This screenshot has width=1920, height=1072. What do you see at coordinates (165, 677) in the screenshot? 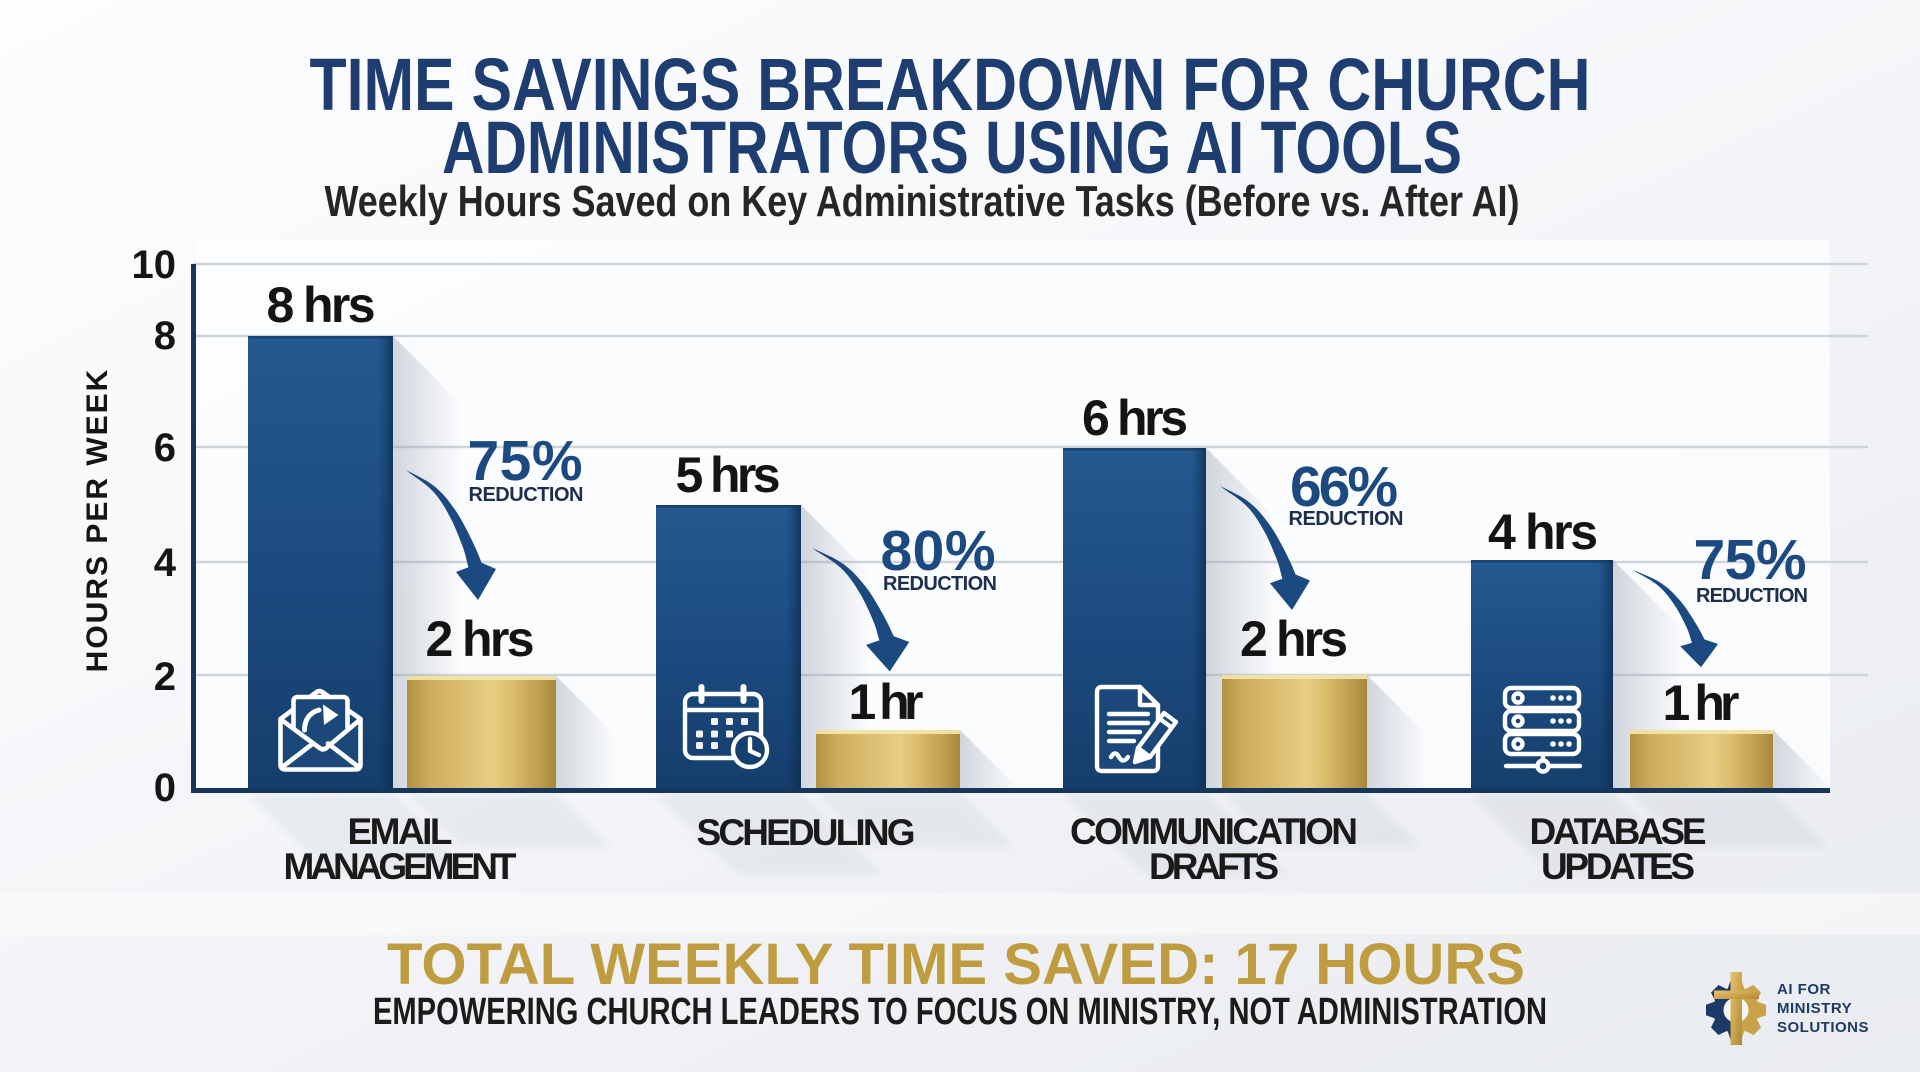
I see `svg-text: 2` at bounding box center [165, 677].